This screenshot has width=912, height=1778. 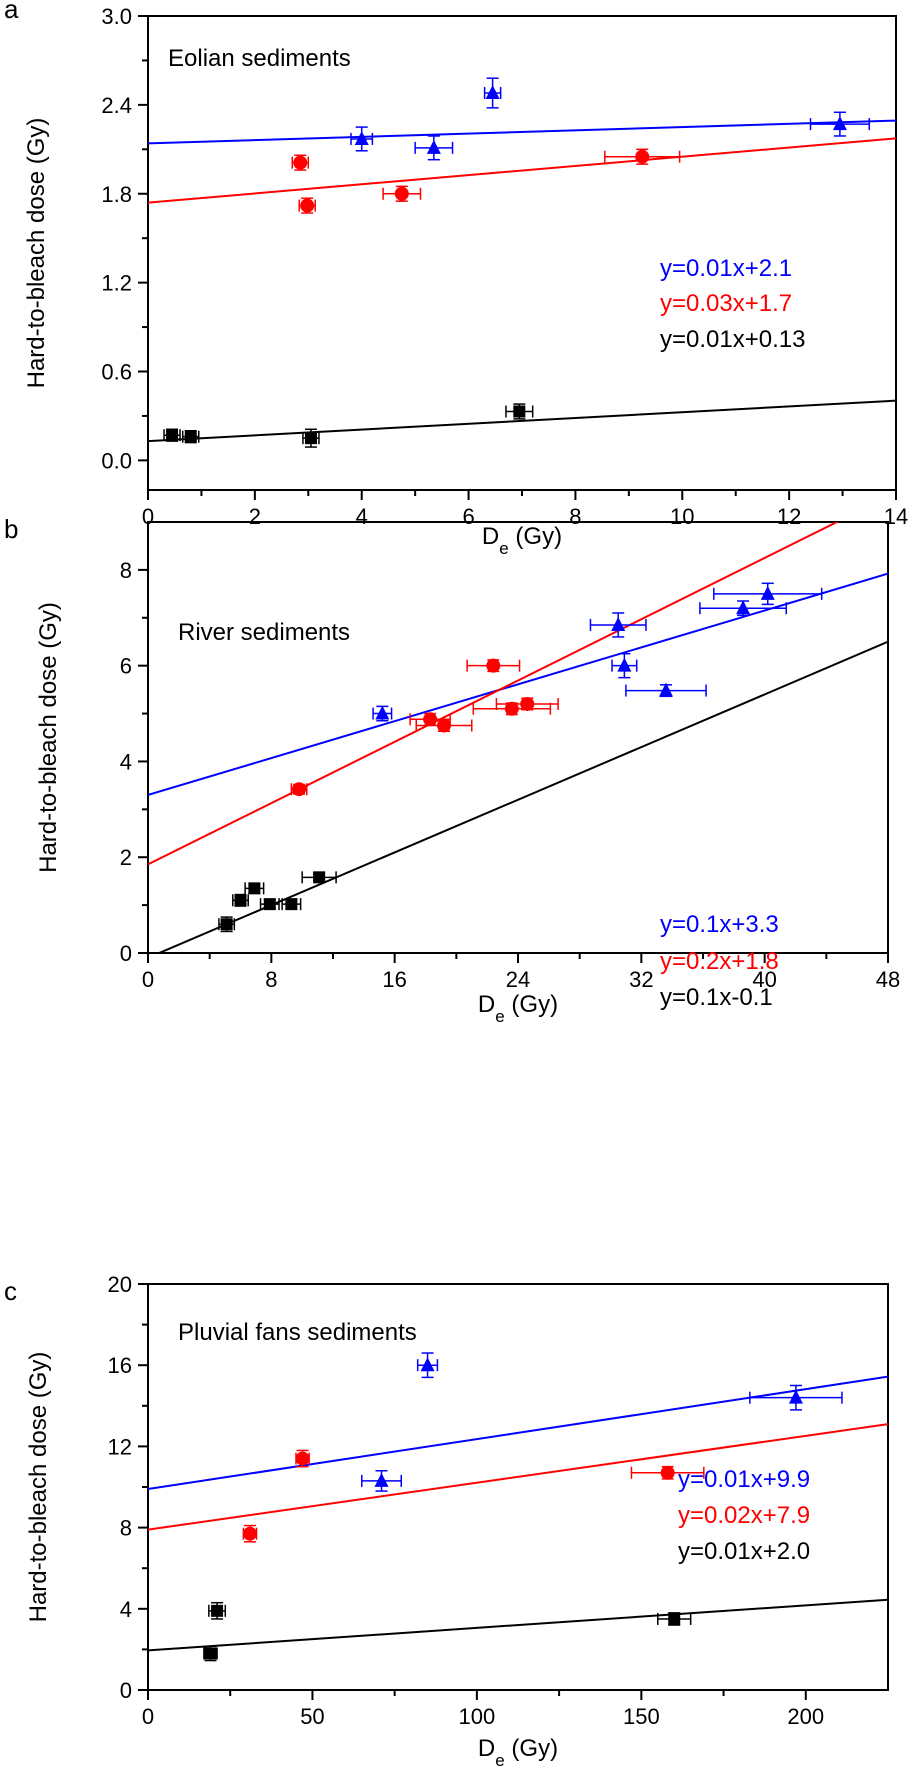 What do you see at coordinates (255, 516) in the screenshot?
I see `x-tick-label: 2` at bounding box center [255, 516].